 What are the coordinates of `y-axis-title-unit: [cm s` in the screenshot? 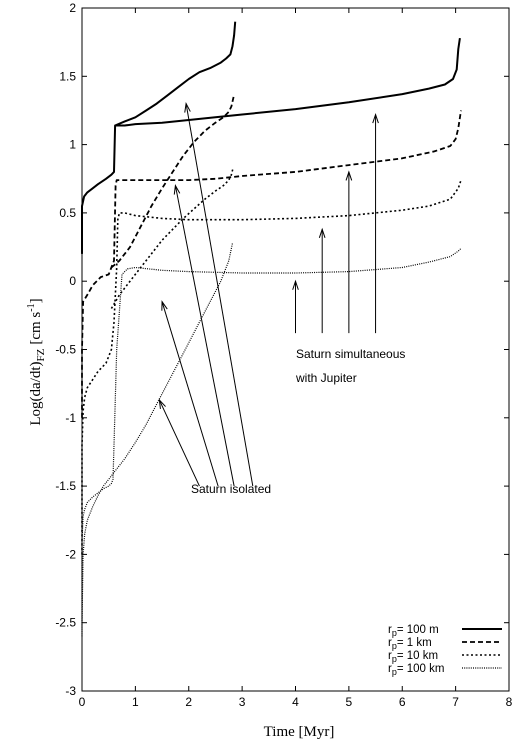 It's located at (36, 328).